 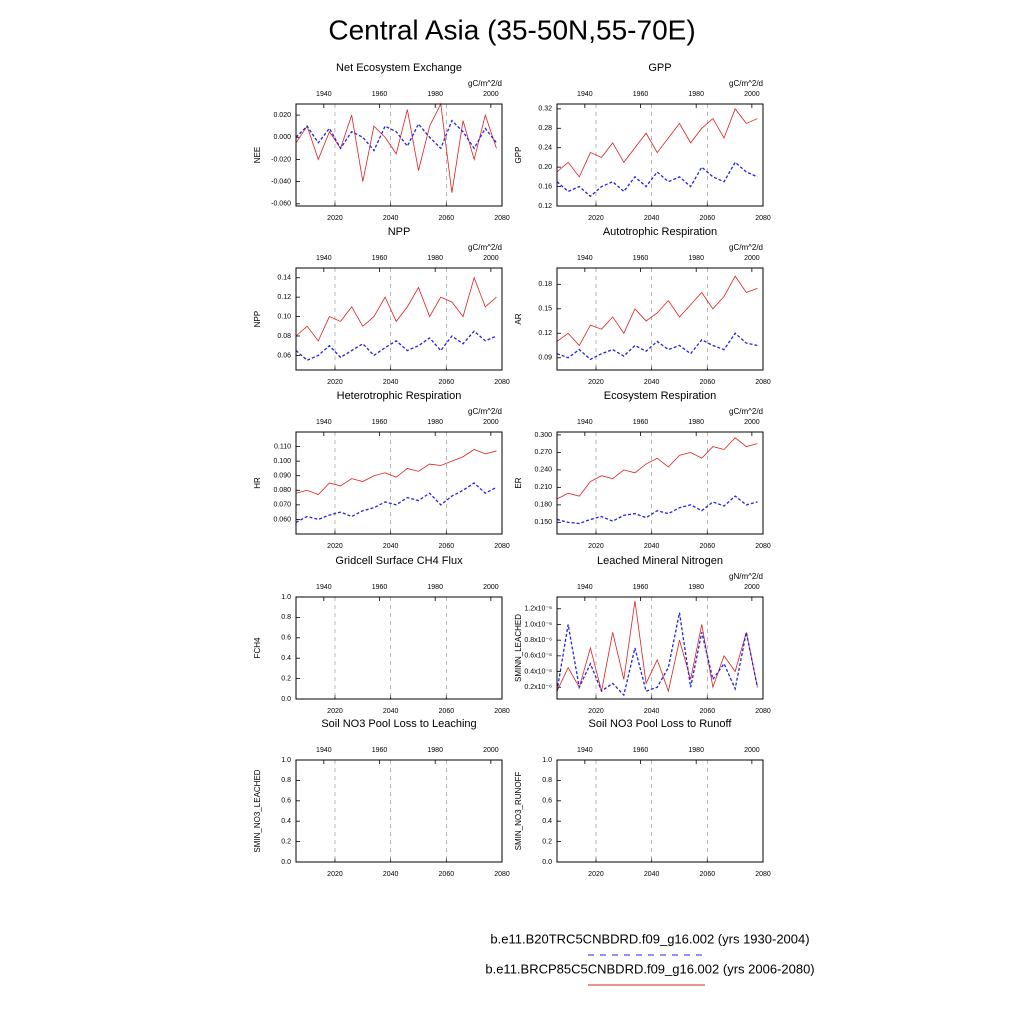 What do you see at coordinates (538, 609) in the screenshot?
I see `y-tick-label: 1.2x10⁻⁶` at bounding box center [538, 609].